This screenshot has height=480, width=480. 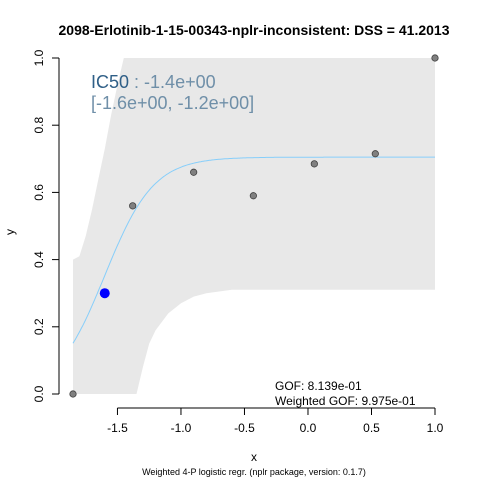 What do you see at coordinates (39, 259) in the screenshot?
I see `y-tick-label: 0.4` at bounding box center [39, 259].